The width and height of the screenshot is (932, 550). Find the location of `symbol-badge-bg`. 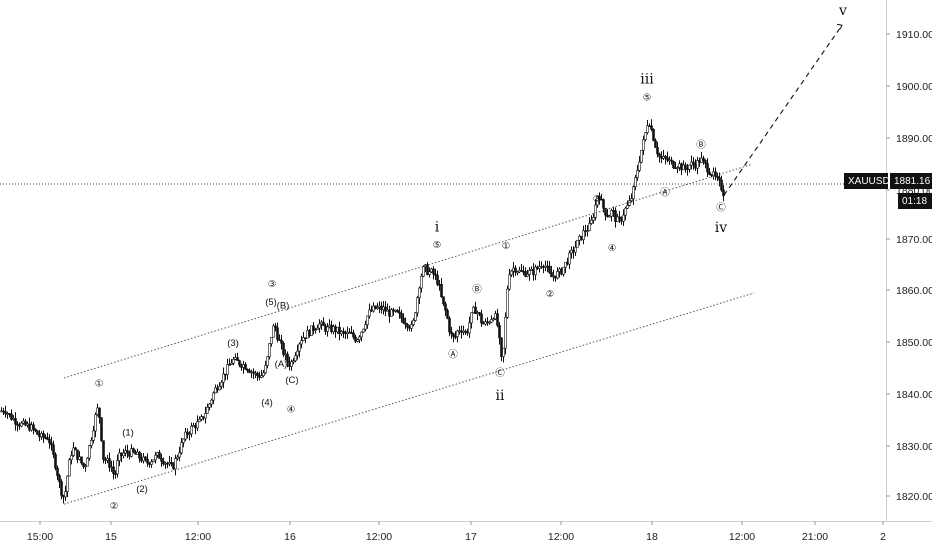

symbol-badge-bg is located at coordinates (866, 181).